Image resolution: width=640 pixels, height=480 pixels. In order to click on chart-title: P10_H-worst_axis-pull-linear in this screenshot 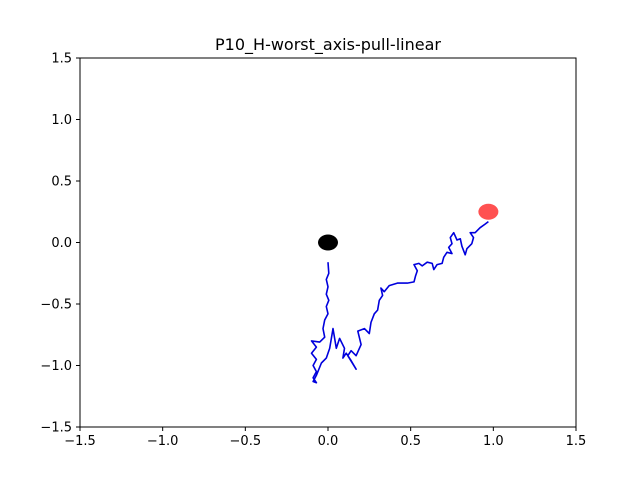, I will do `click(328, 45)`.